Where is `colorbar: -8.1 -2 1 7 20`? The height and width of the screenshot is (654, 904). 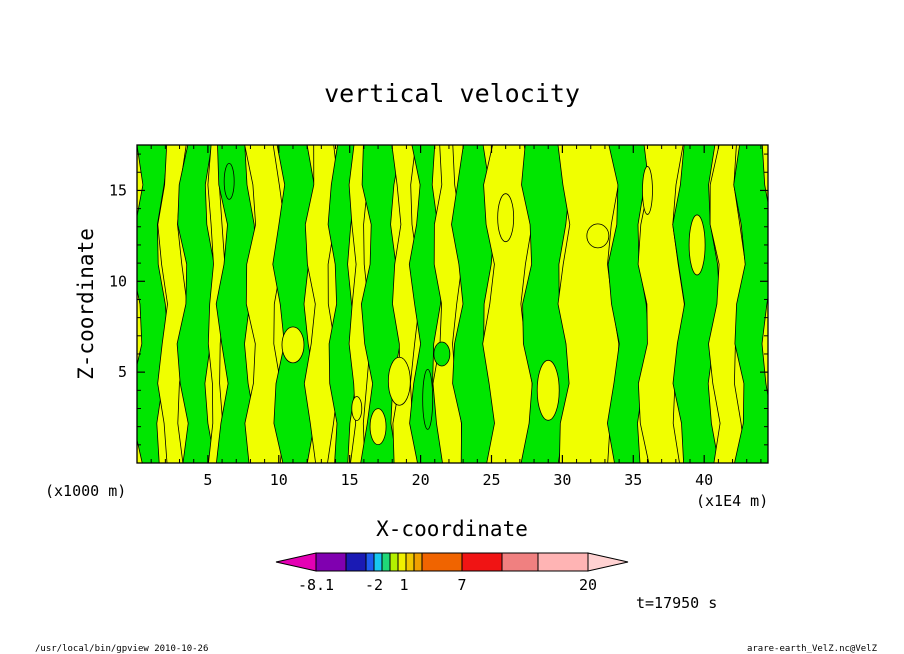 colorbar: -8.1 -2 1 7 20 is located at coordinates (452, 573).